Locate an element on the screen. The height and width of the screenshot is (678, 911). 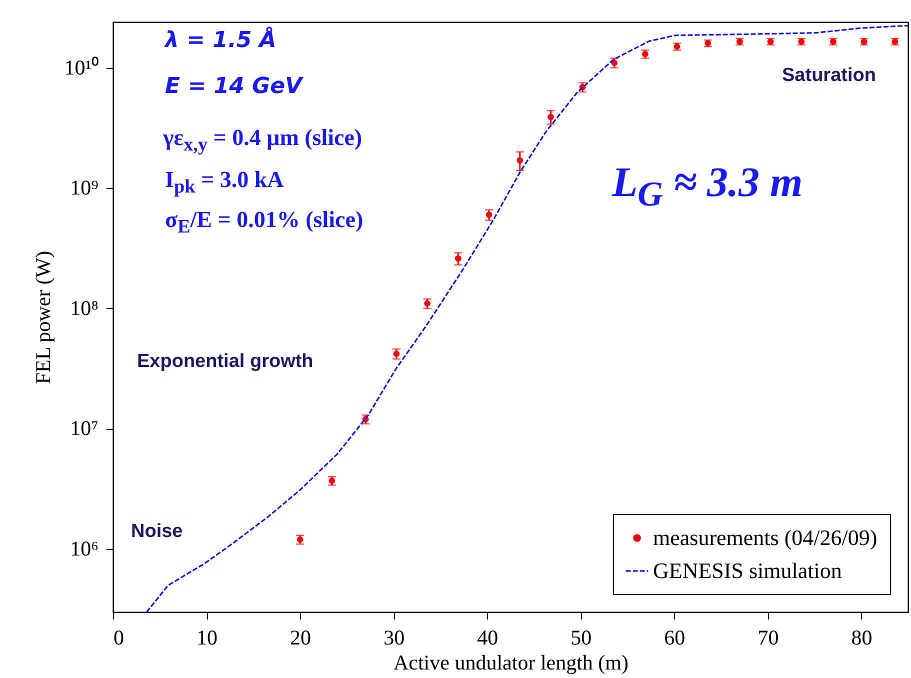
annotation: λ = 1.5 Å is located at coordinates (220, 40).